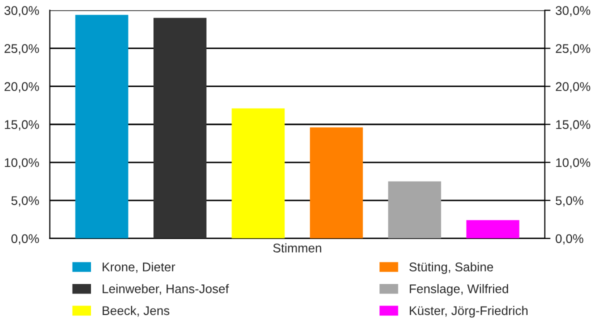 This screenshot has width=600, height=333. I want to click on y-tick-label: 20,0%, so click(21, 87).